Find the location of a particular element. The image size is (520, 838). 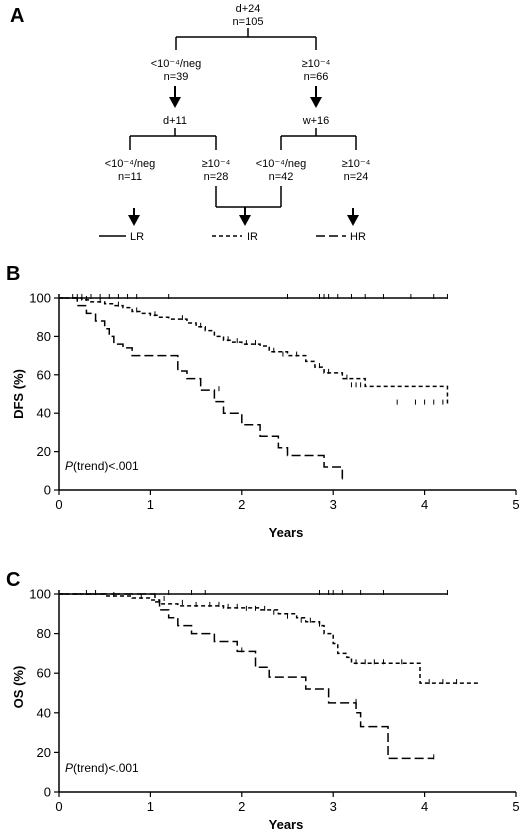

panel-a-letter: A is located at coordinates (17, 16).